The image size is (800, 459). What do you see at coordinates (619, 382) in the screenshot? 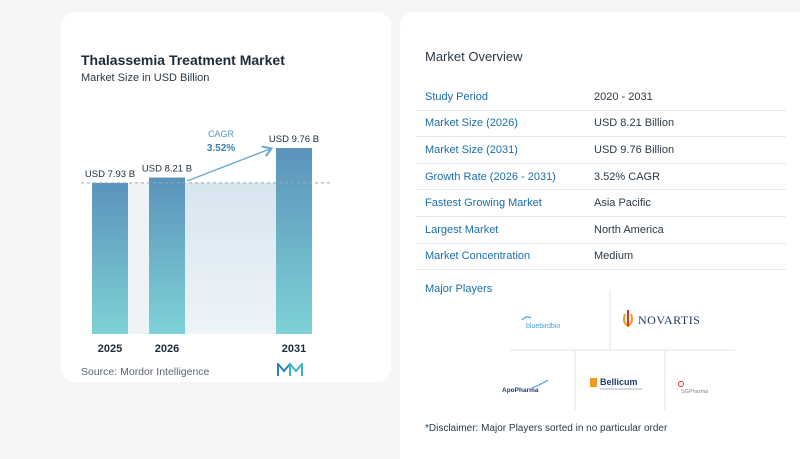
I see `player-bellicum: Bellicum` at bounding box center [619, 382].